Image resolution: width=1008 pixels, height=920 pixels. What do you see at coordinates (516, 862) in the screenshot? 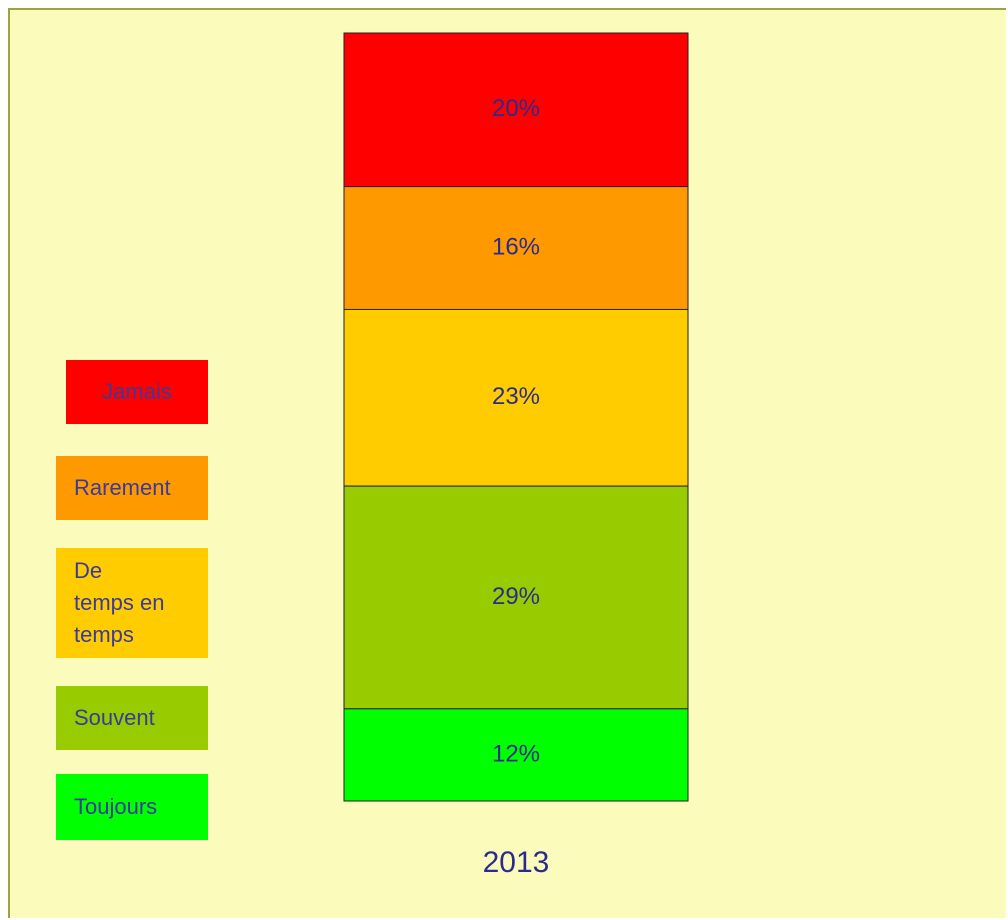
I see `x-tick-label: 2013` at bounding box center [516, 862].